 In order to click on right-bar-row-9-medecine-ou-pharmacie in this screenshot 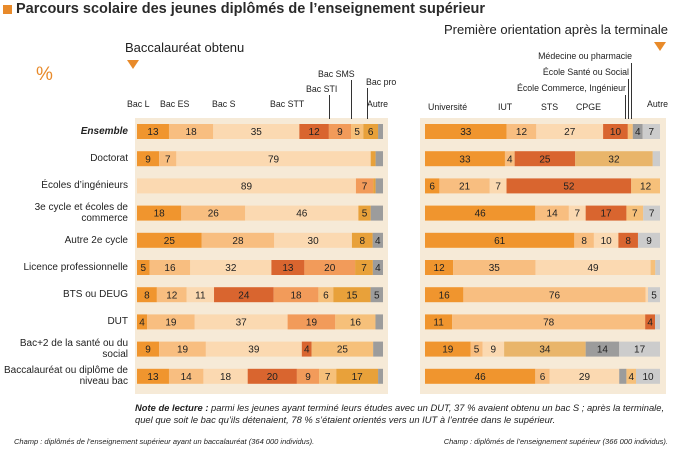, I will do `click(623, 376)`.